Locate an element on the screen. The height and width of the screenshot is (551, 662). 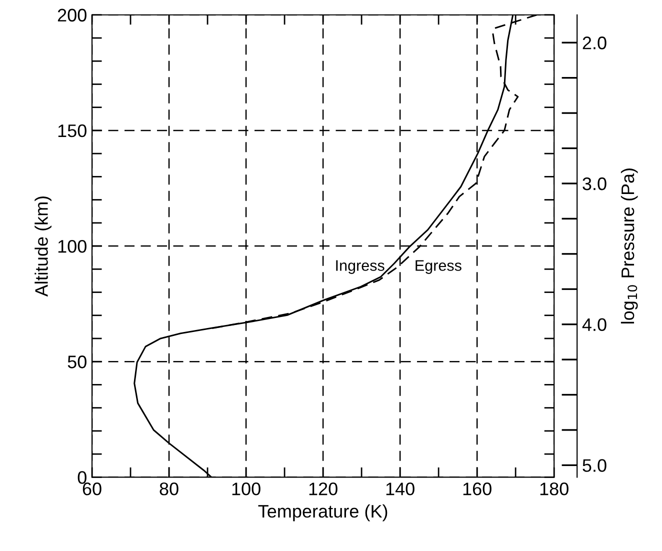
x-tick-label: 140 is located at coordinates (400, 489).